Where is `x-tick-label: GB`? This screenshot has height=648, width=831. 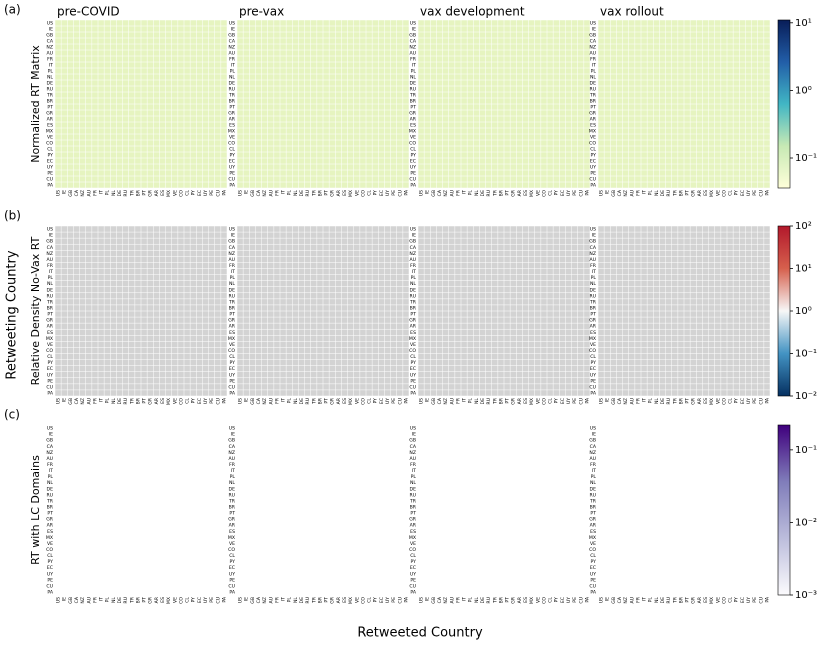
x-tick-label: GB is located at coordinates (71, 600).